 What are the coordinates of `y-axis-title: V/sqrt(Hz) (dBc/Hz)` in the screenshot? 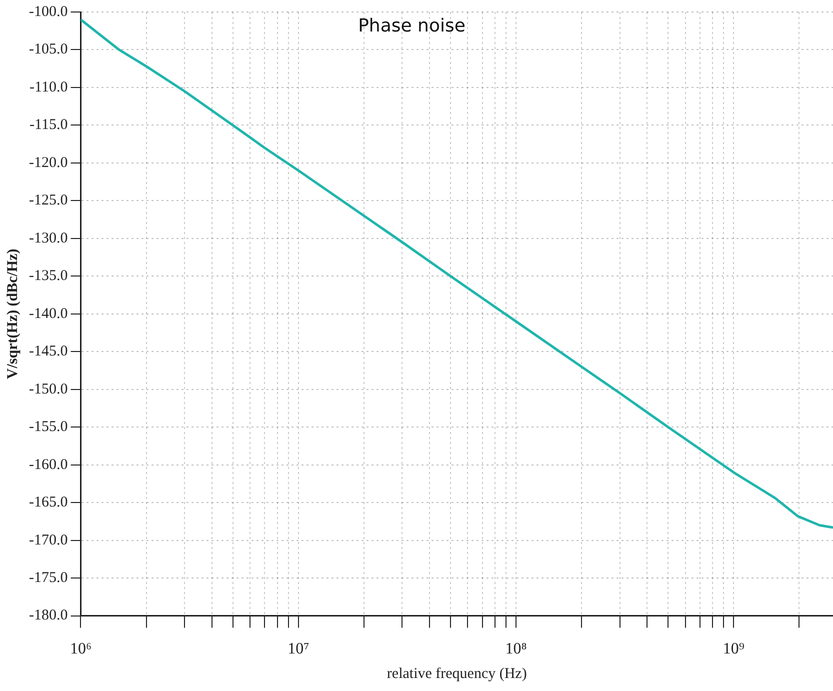 It's located at (12, 314).